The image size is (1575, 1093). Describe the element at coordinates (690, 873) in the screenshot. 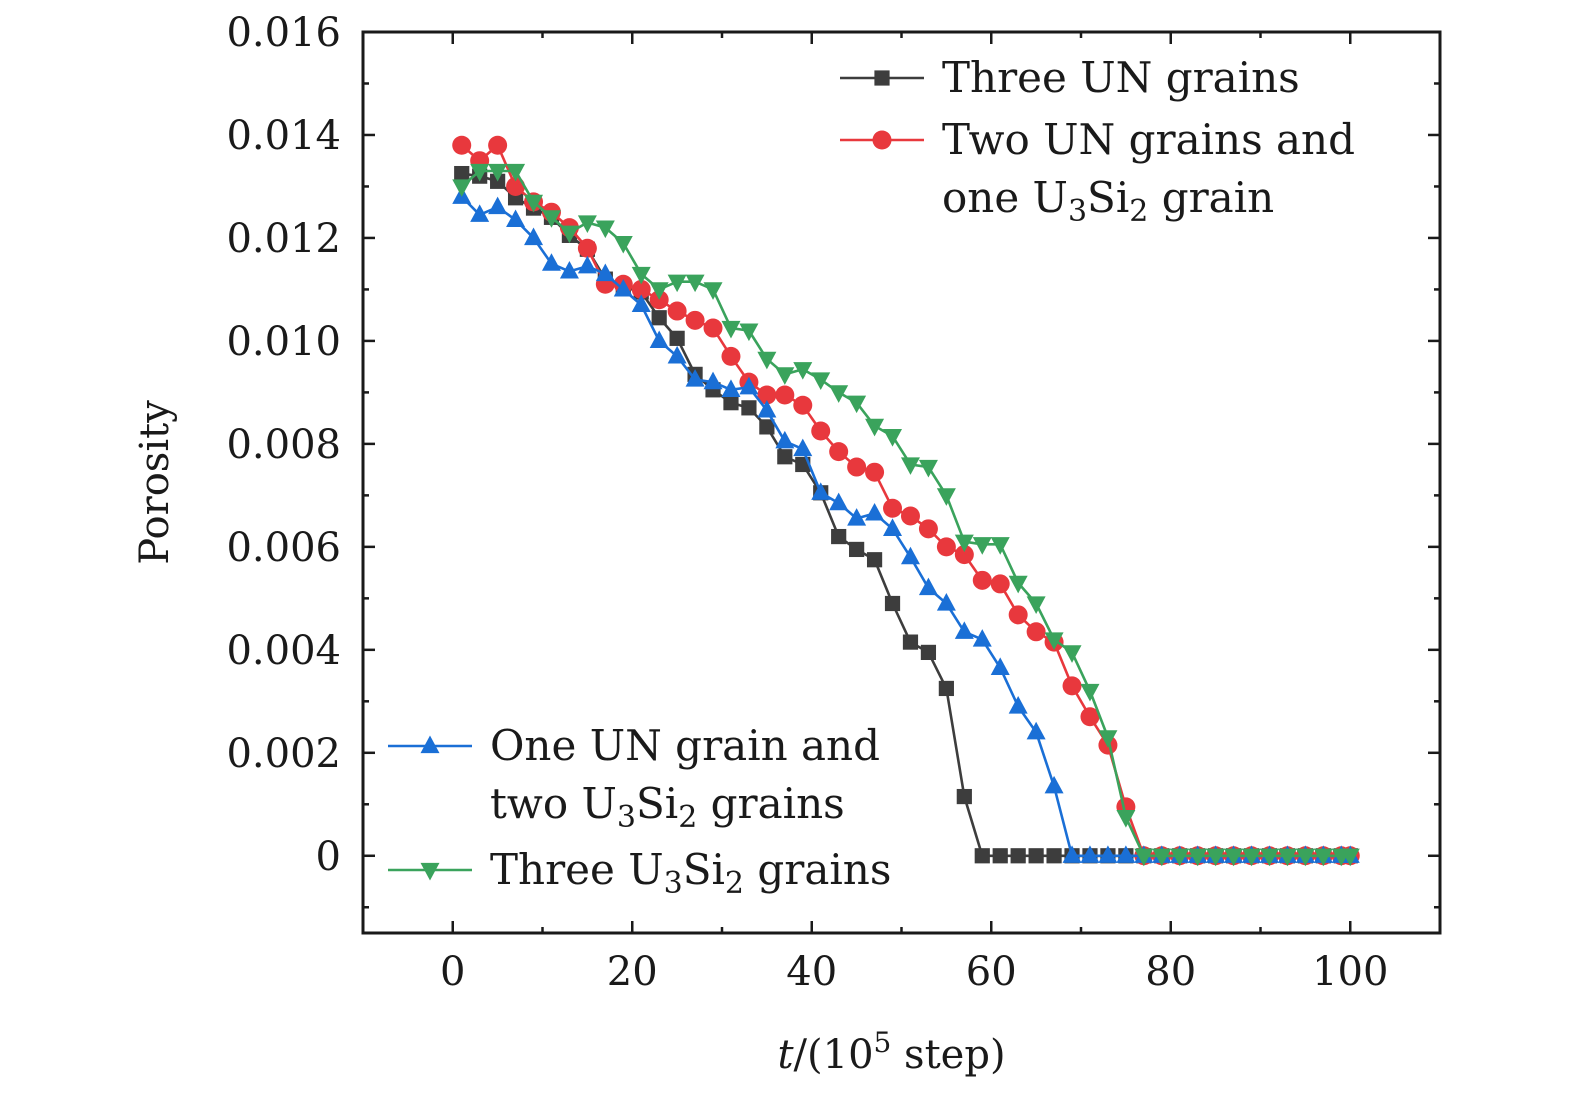

I see `legend-label: Three U3Si2 grains` at that location.